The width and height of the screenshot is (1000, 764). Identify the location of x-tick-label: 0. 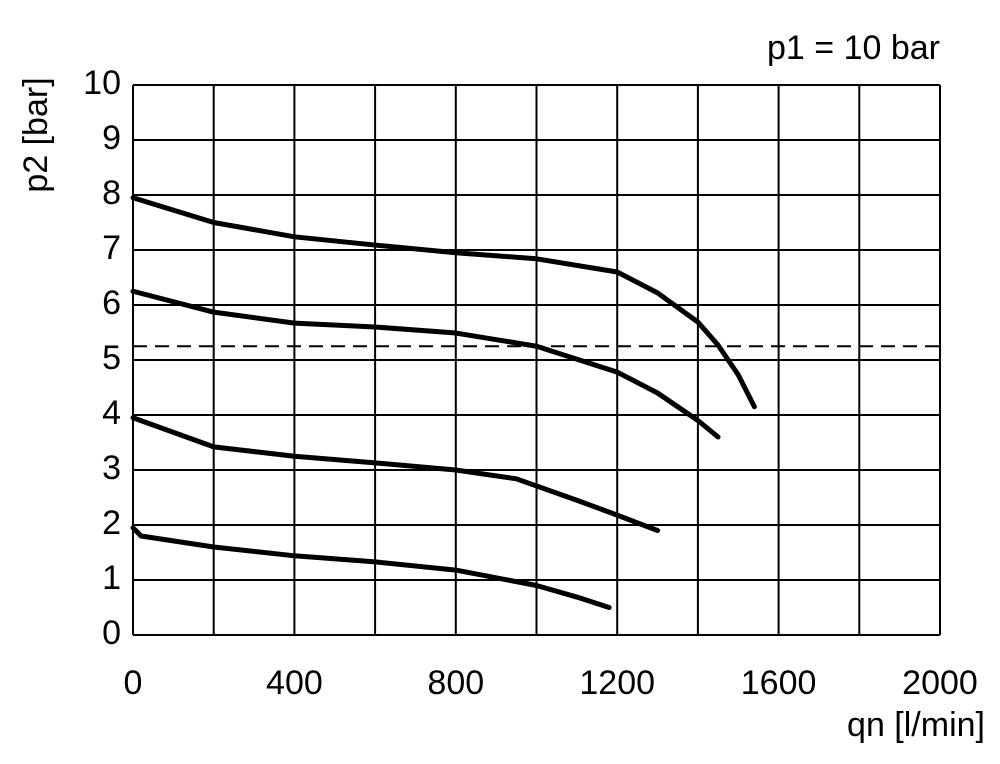
(133, 683).